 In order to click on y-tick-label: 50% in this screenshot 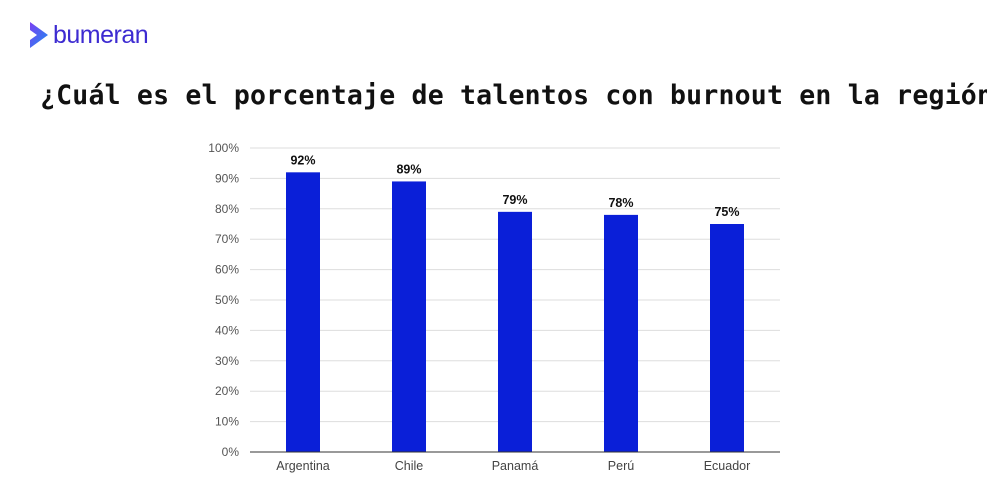, I will do `click(227, 300)`.